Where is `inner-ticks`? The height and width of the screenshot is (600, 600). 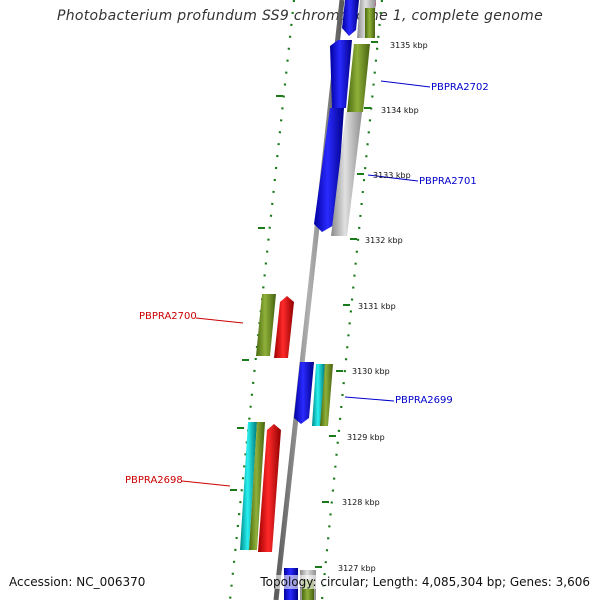
inner-ticks is located at coordinates (256, 293).